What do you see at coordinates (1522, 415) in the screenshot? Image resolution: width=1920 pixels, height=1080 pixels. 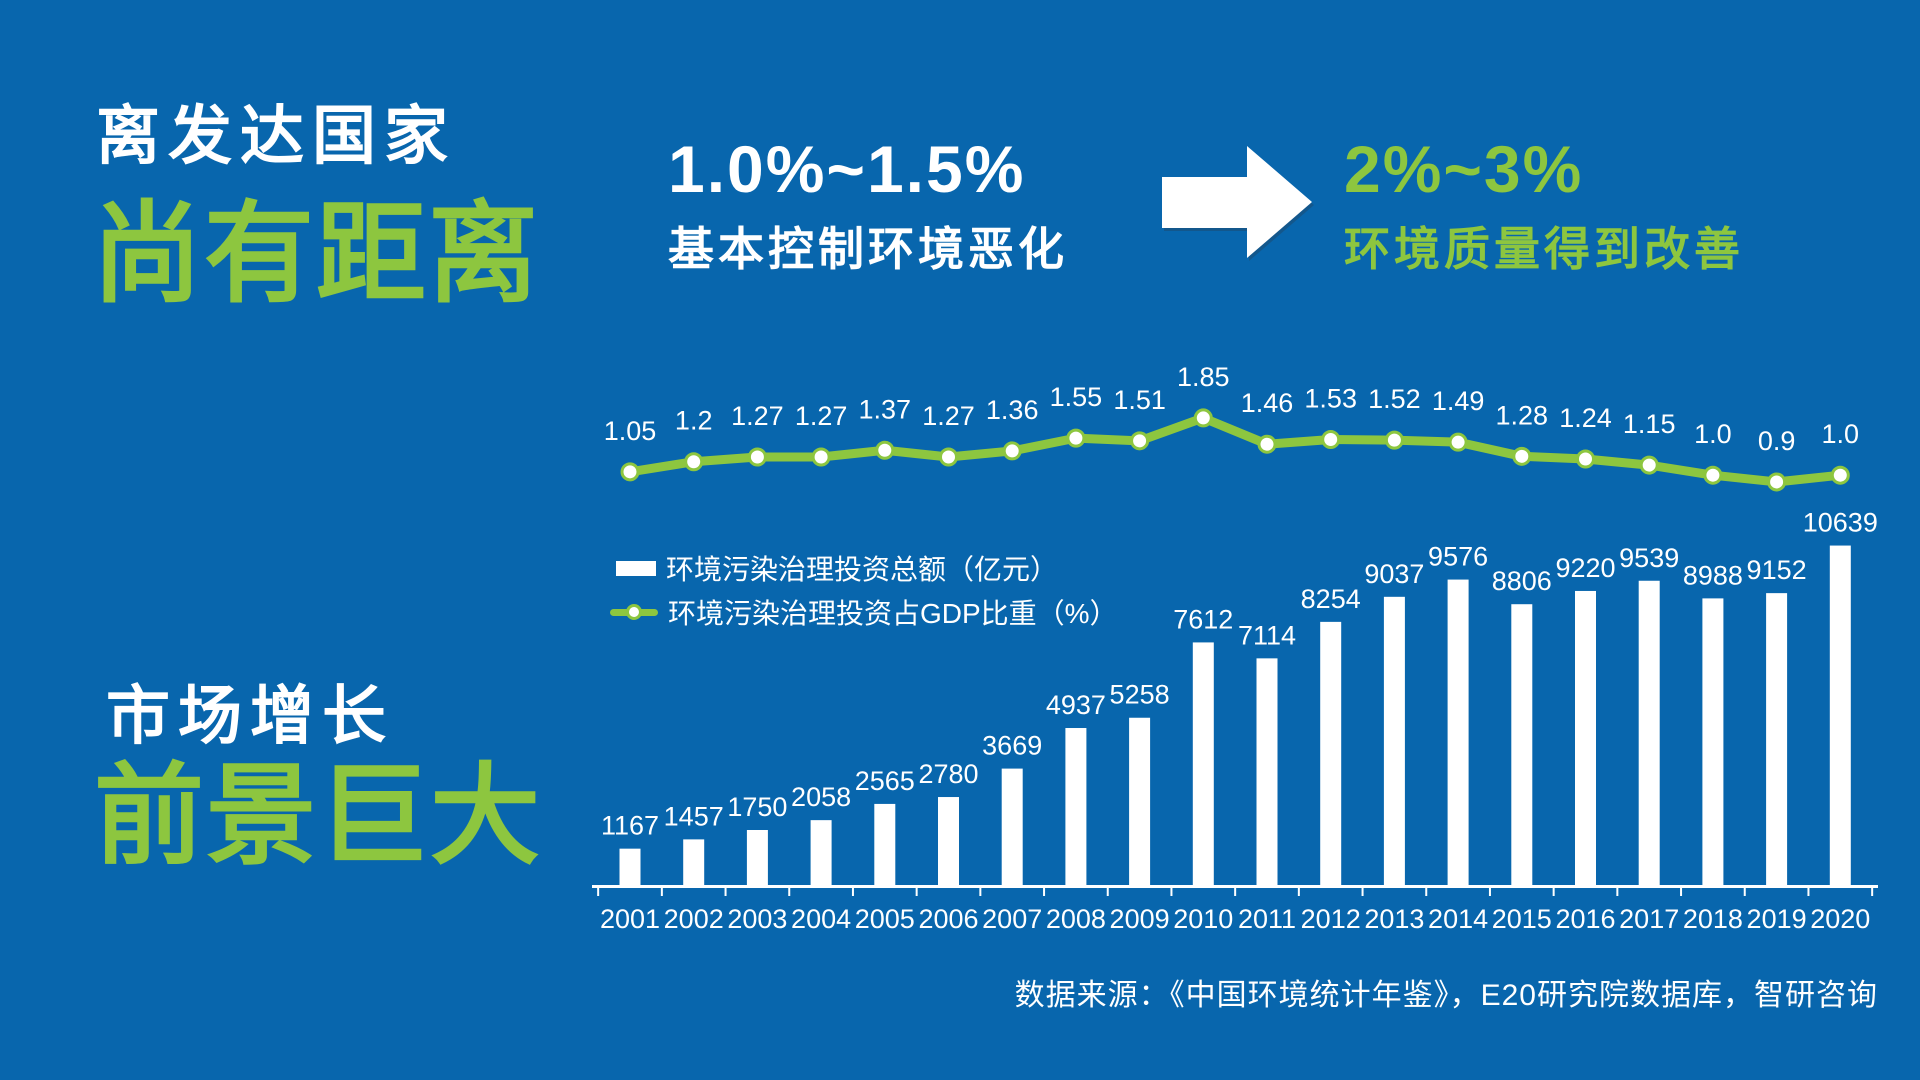 I see `line-label-2015: 1.28` at bounding box center [1522, 415].